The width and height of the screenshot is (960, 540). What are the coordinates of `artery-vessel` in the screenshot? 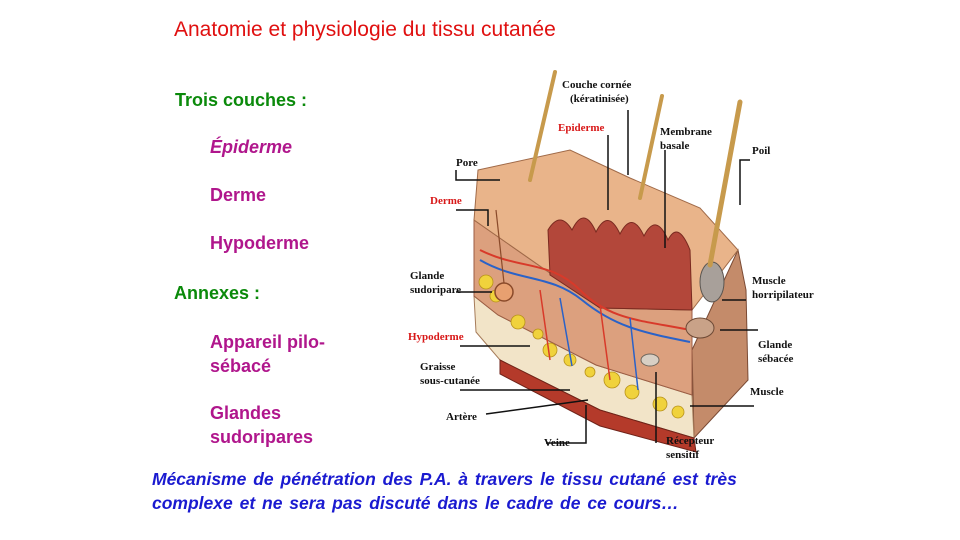 It's located at (585, 290).